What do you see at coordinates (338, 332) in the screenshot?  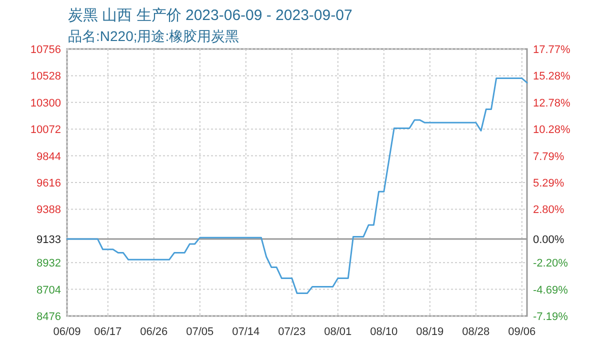 I see `x-tick-label: 08/01` at bounding box center [338, 332].